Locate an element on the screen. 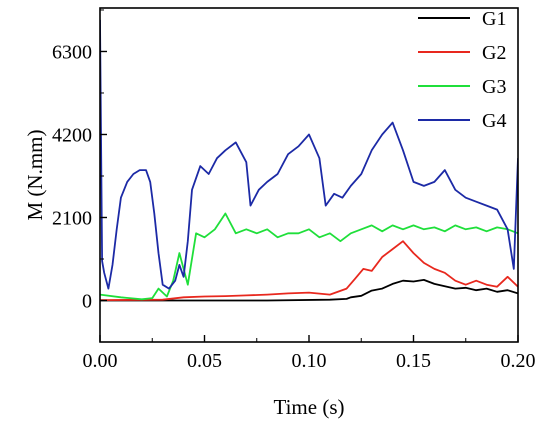 The height and width of the screenshot is (433, 550). x-tick-label: 0.20 is located at coordinates (518, 361).